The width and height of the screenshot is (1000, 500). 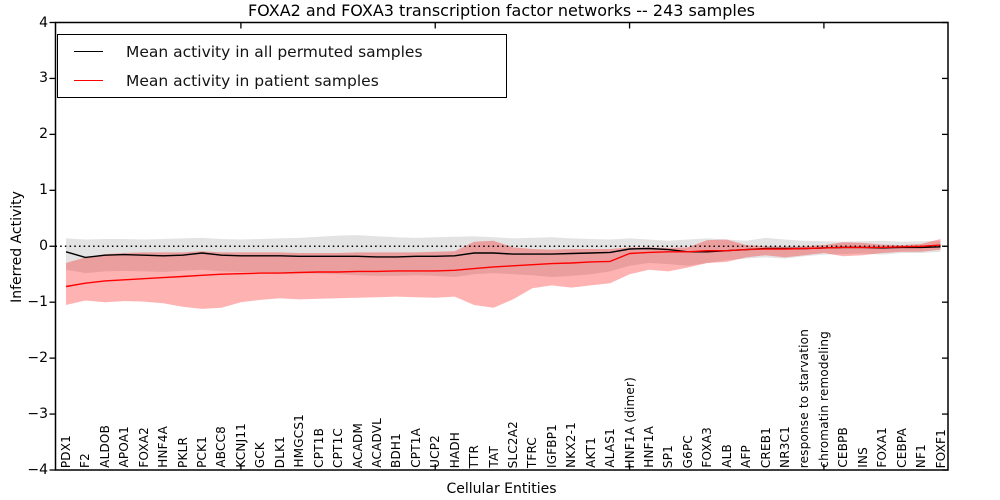 I want to click on x-category-label: PKLR, so click(x=183, y=452).